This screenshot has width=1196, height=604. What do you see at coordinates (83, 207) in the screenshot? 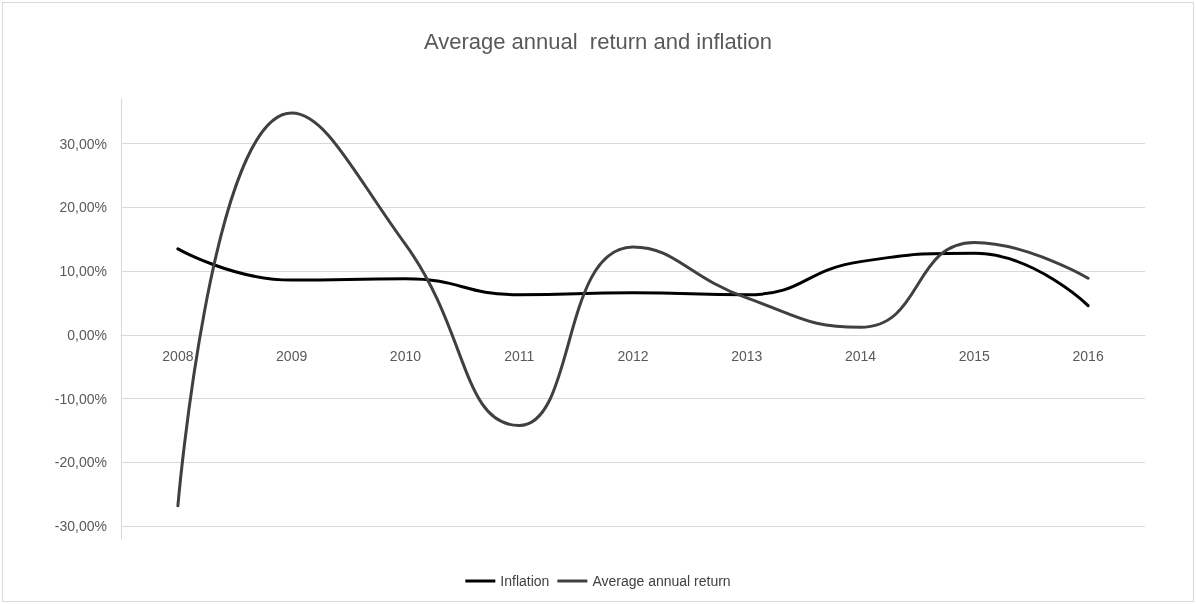
I see `y-tick-label: 20,00%` at bounding box center [83, 207].